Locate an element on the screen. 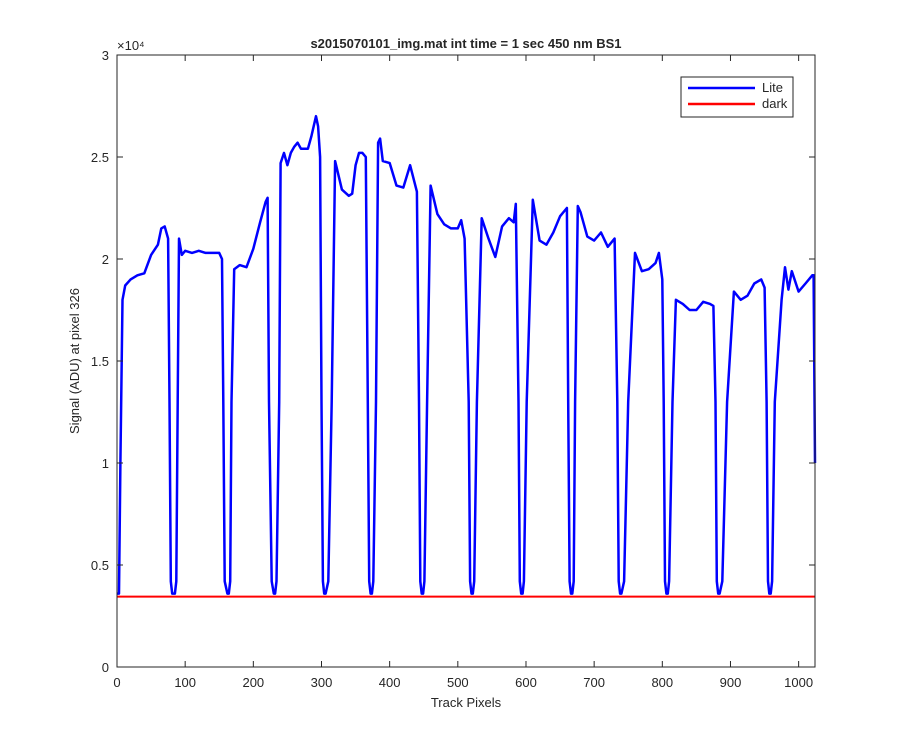 The height and width of the screenshot is (750, 900). y-tick-label: 0 is located at coordinates (105, 667).